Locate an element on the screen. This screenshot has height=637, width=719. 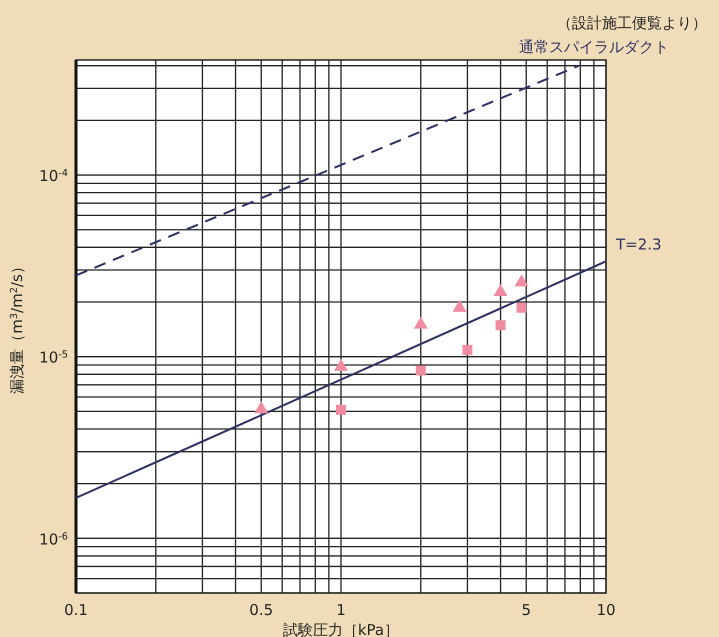
x-tick-label: 0.1 is located at coordinates (76, 610).